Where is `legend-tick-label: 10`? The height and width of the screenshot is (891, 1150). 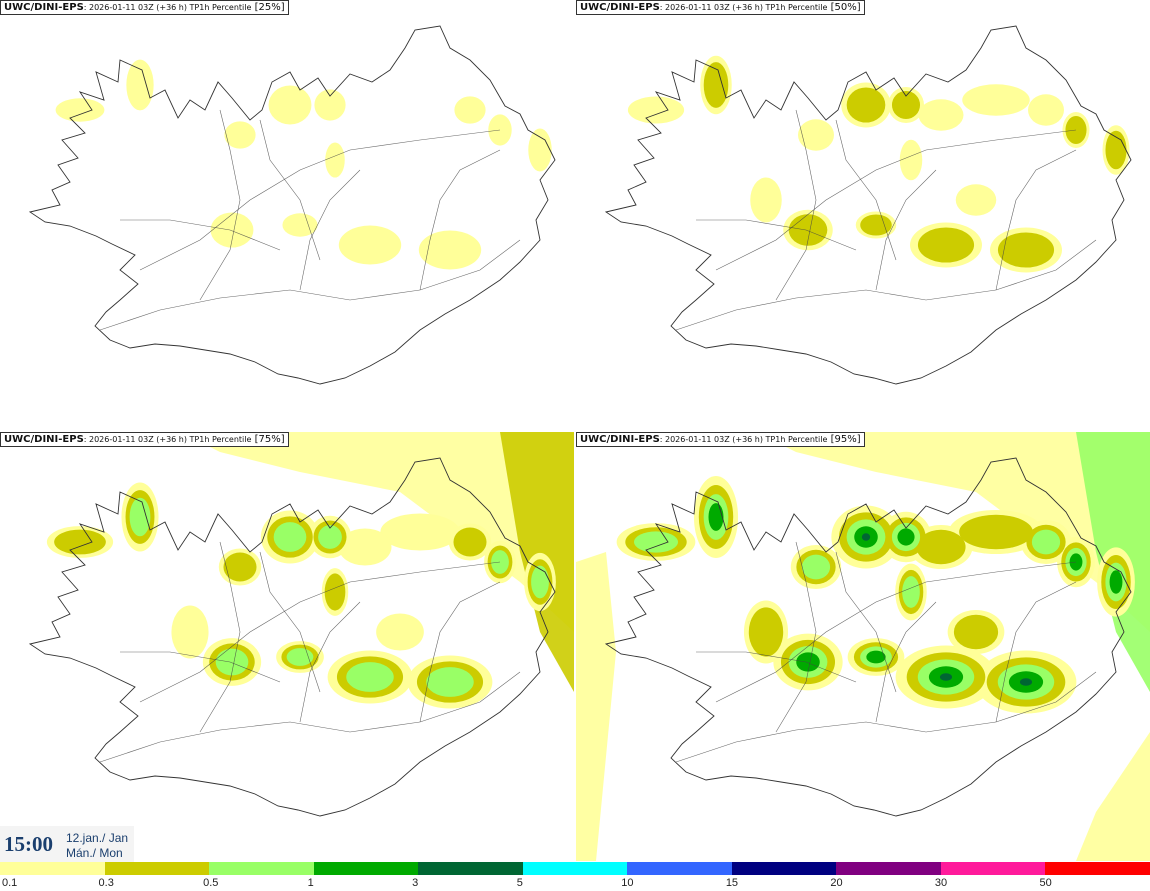
legend-tick-label: 10 is located at coordinates (627, 883).